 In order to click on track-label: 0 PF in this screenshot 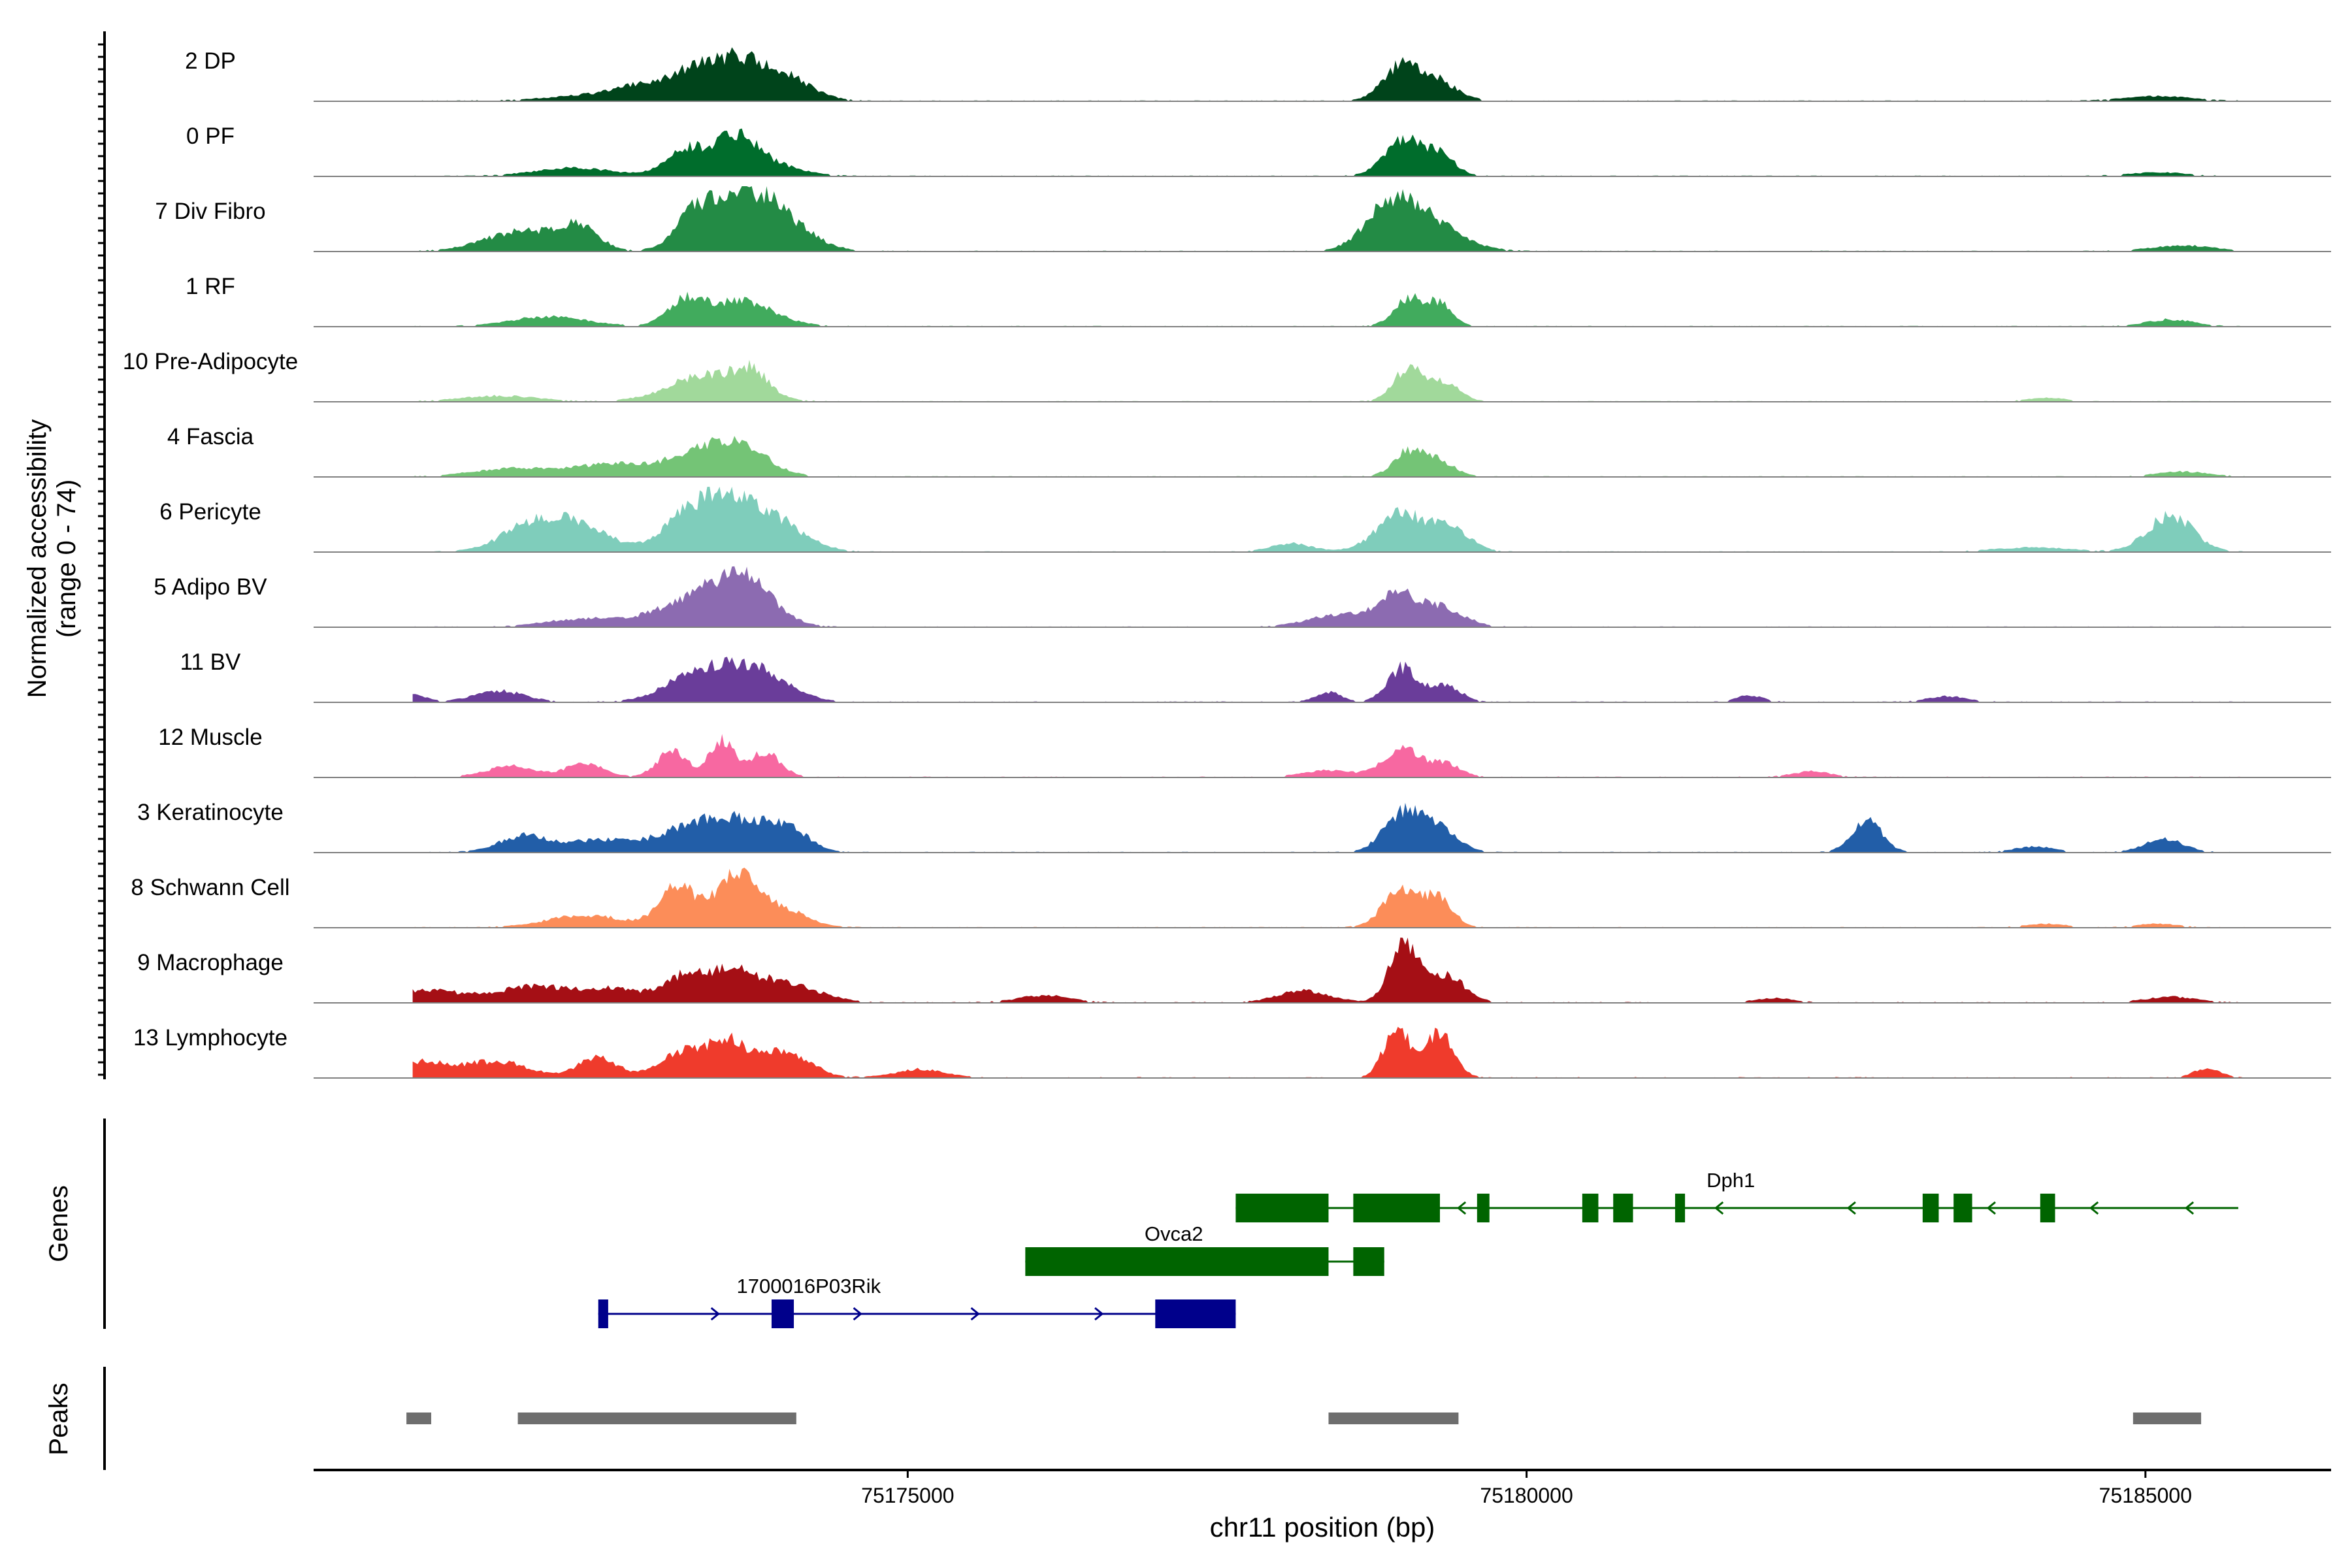, I will do `click(210, 136)`.